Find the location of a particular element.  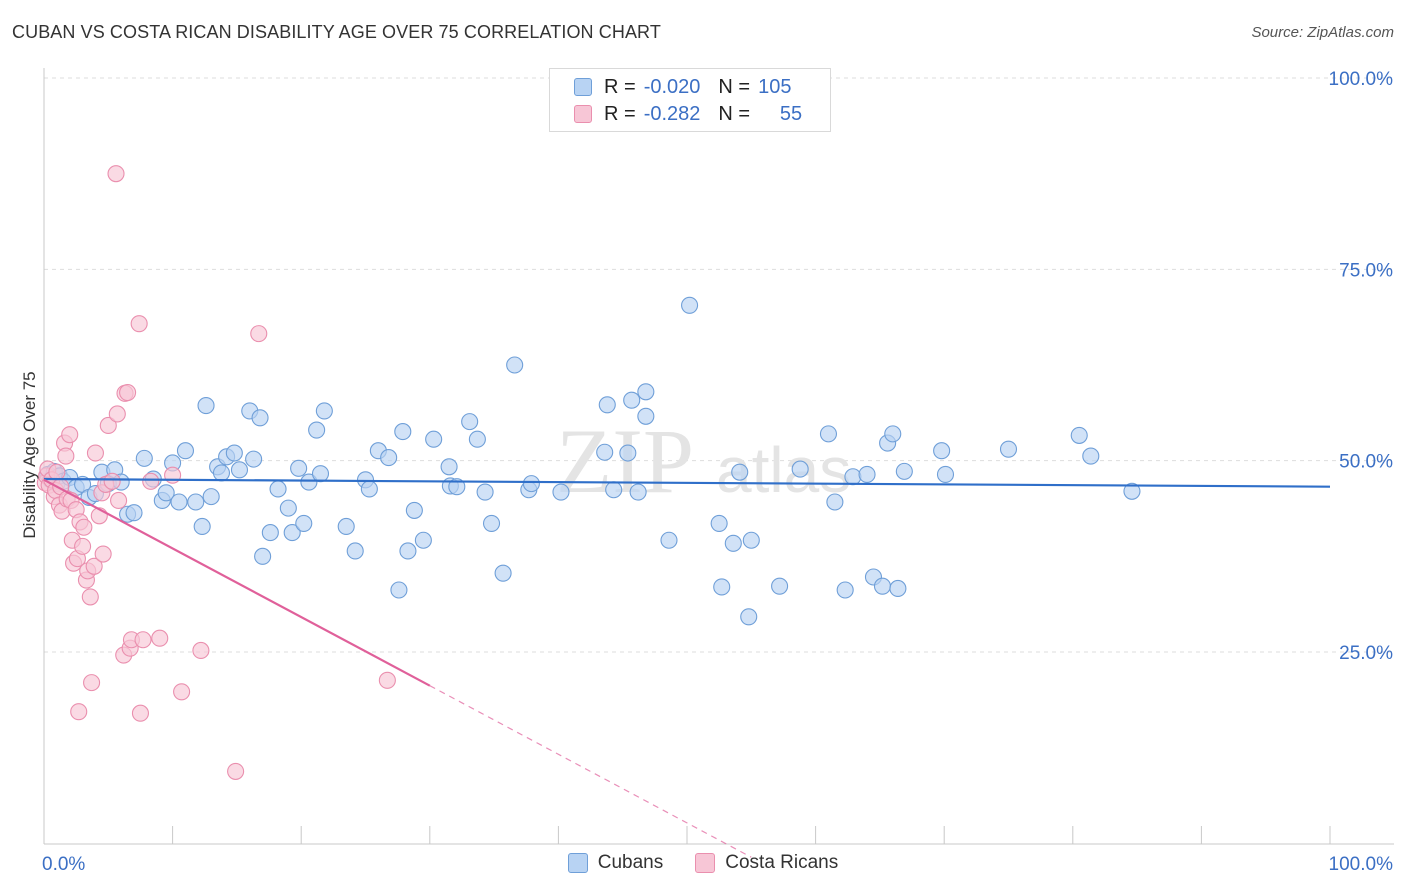

cuban-trend-line is located at coordinates (687, 482).